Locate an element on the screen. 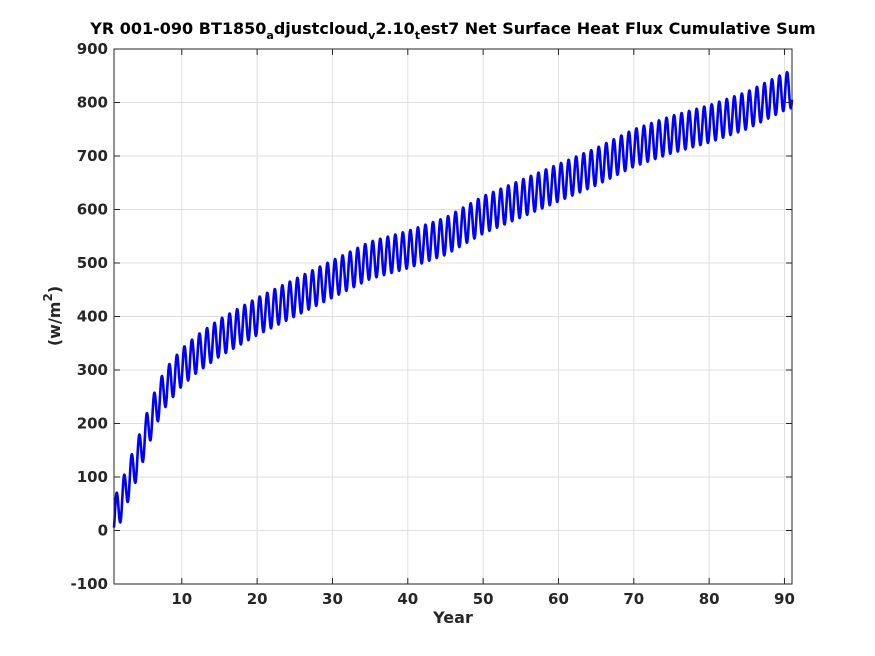  title-part: a is located at coordinates (269, 35).